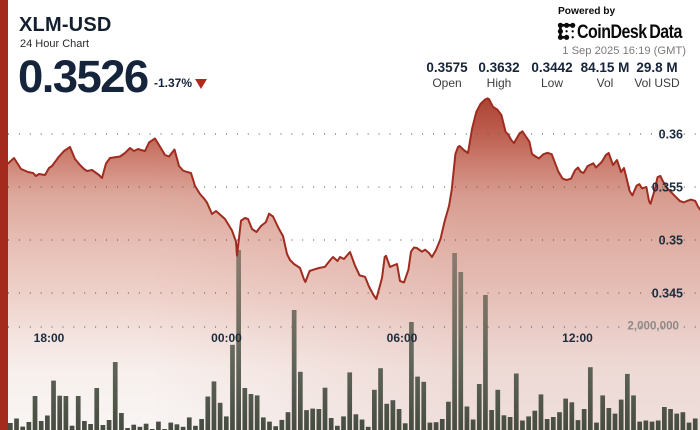  Describe the element at coordinates (653, 326) in the screenshot. I see `svg-text: 2,000,000` at that location.